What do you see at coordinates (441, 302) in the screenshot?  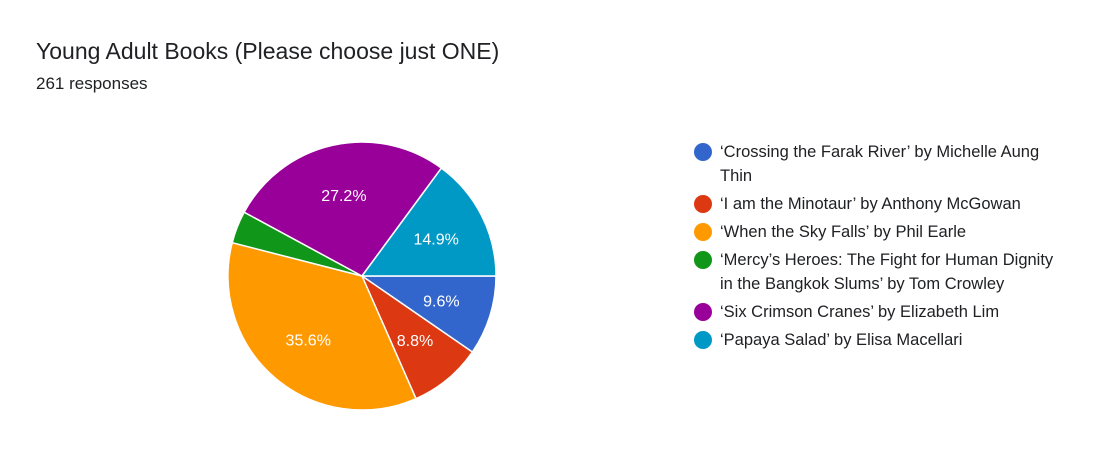 I see `slice-label-0: 9.6%` at bounding box center [441, 302].